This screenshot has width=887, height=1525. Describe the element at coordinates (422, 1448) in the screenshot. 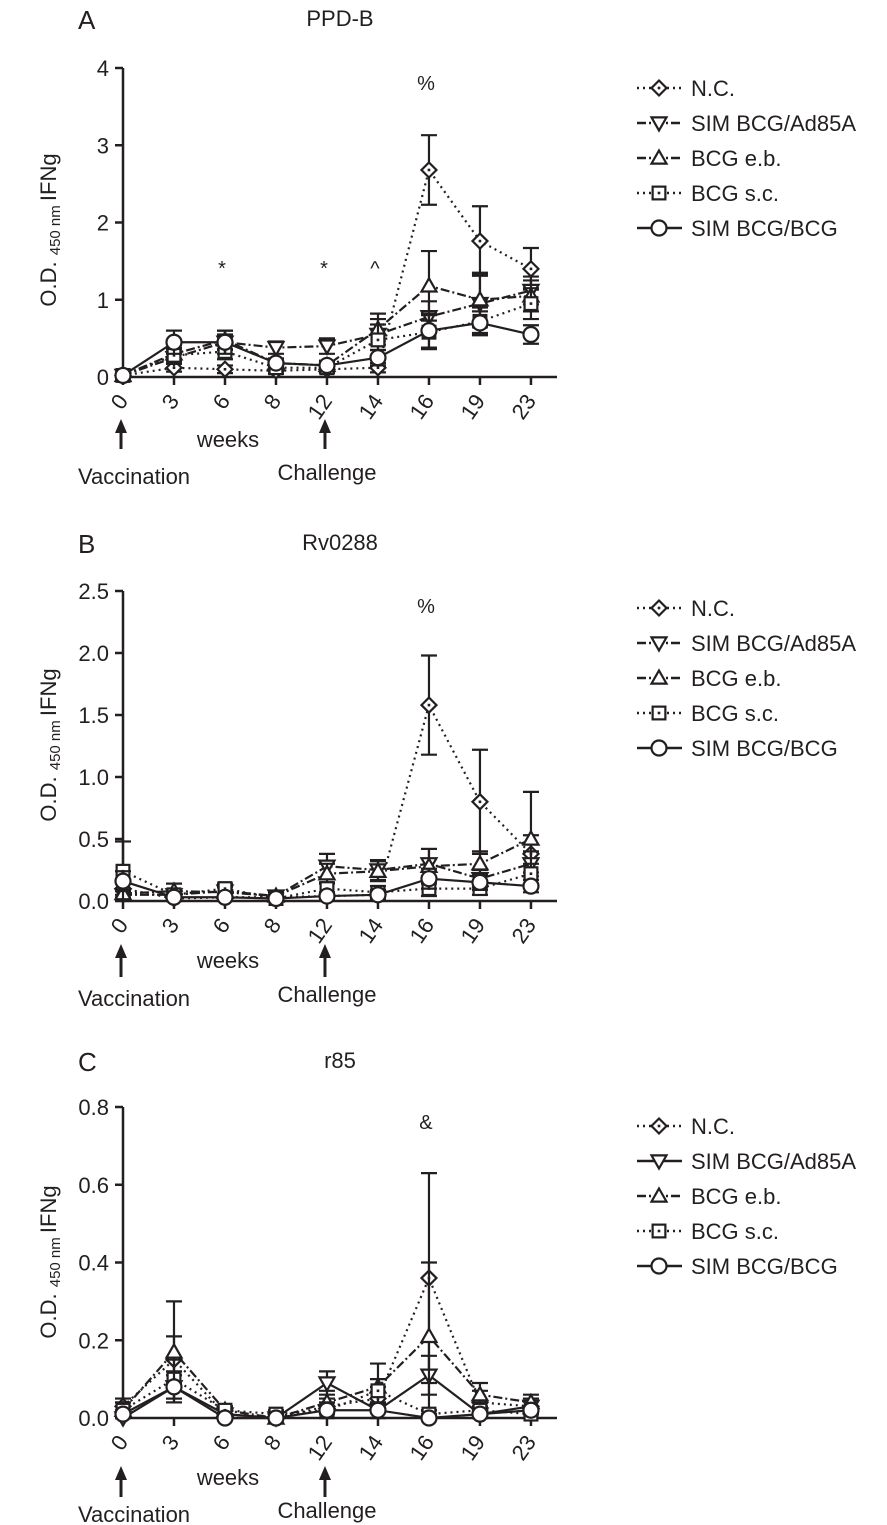

I see `x-tick-label: 16` at that location.